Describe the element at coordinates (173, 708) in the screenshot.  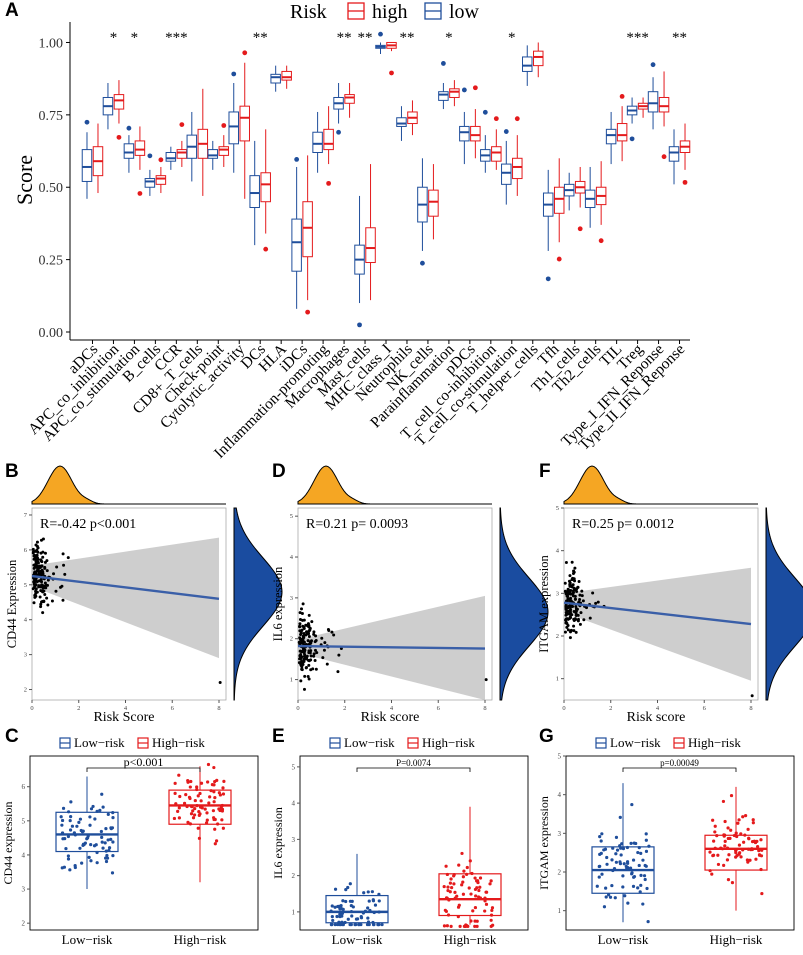
I see `x-tick-label: 6` at that location.